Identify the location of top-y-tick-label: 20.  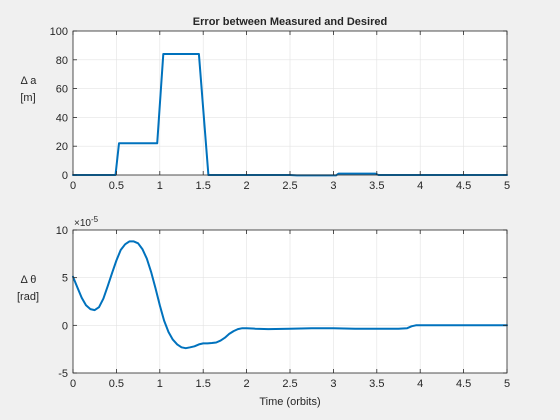
(62, 147).